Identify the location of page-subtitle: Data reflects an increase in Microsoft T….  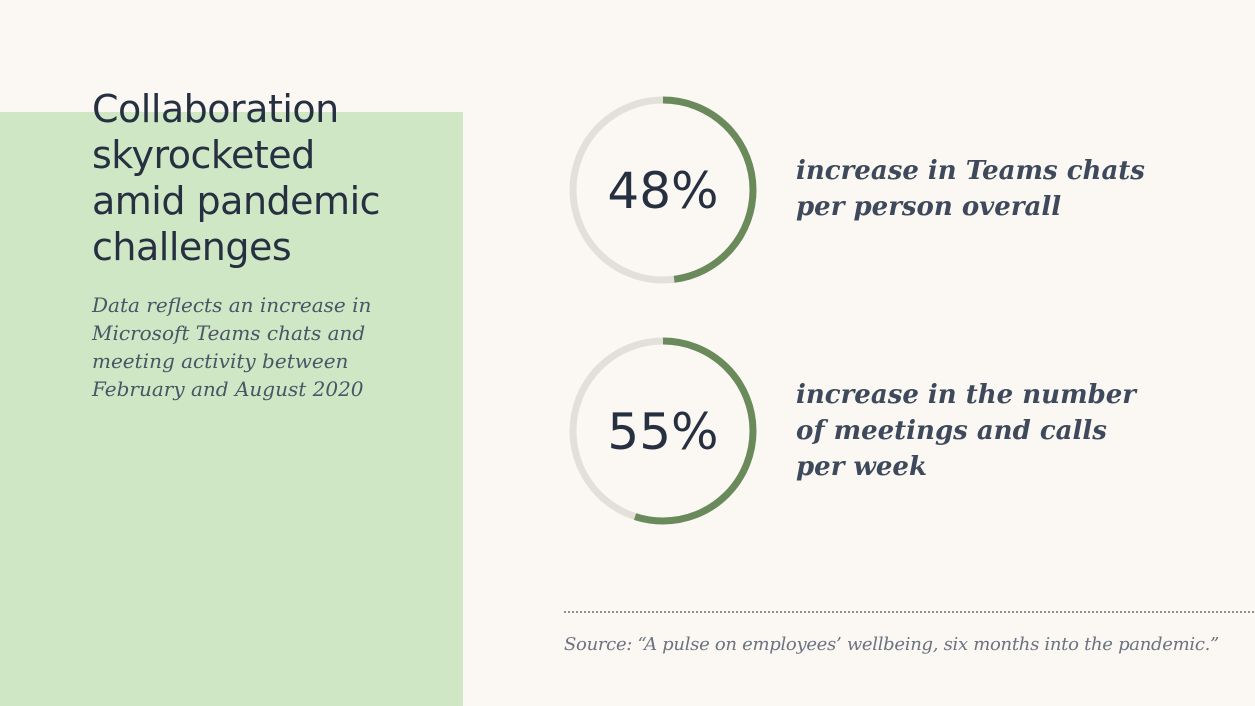
(232, 347).